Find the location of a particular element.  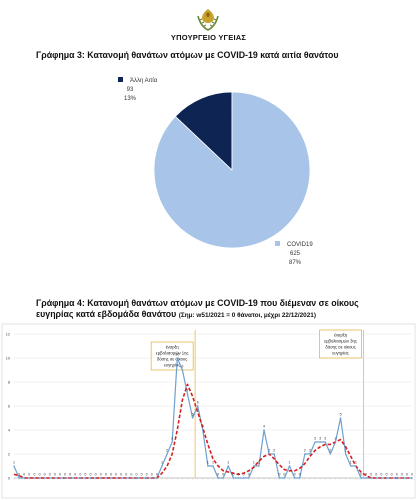

pie-slice-other-cause is located at coordinates (203, 131).